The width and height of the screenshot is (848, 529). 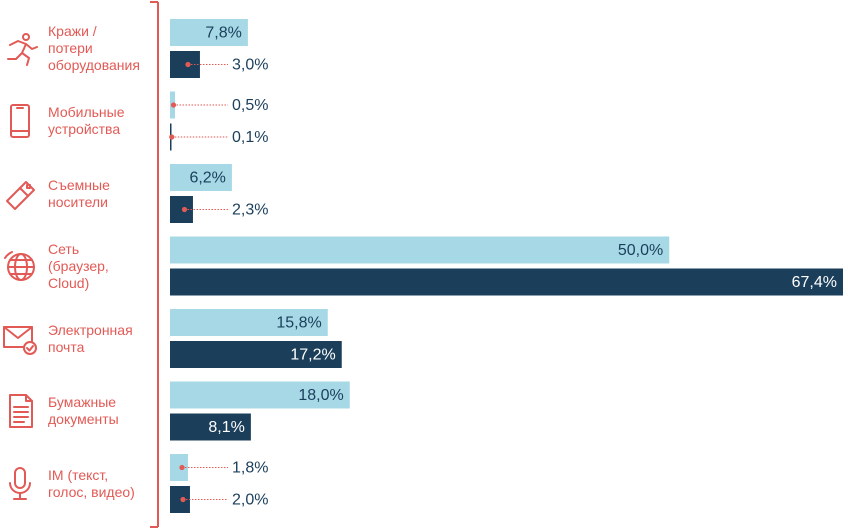 I want to click on category-label: IM (текст, голос, видео), so click(x=91, y=483).